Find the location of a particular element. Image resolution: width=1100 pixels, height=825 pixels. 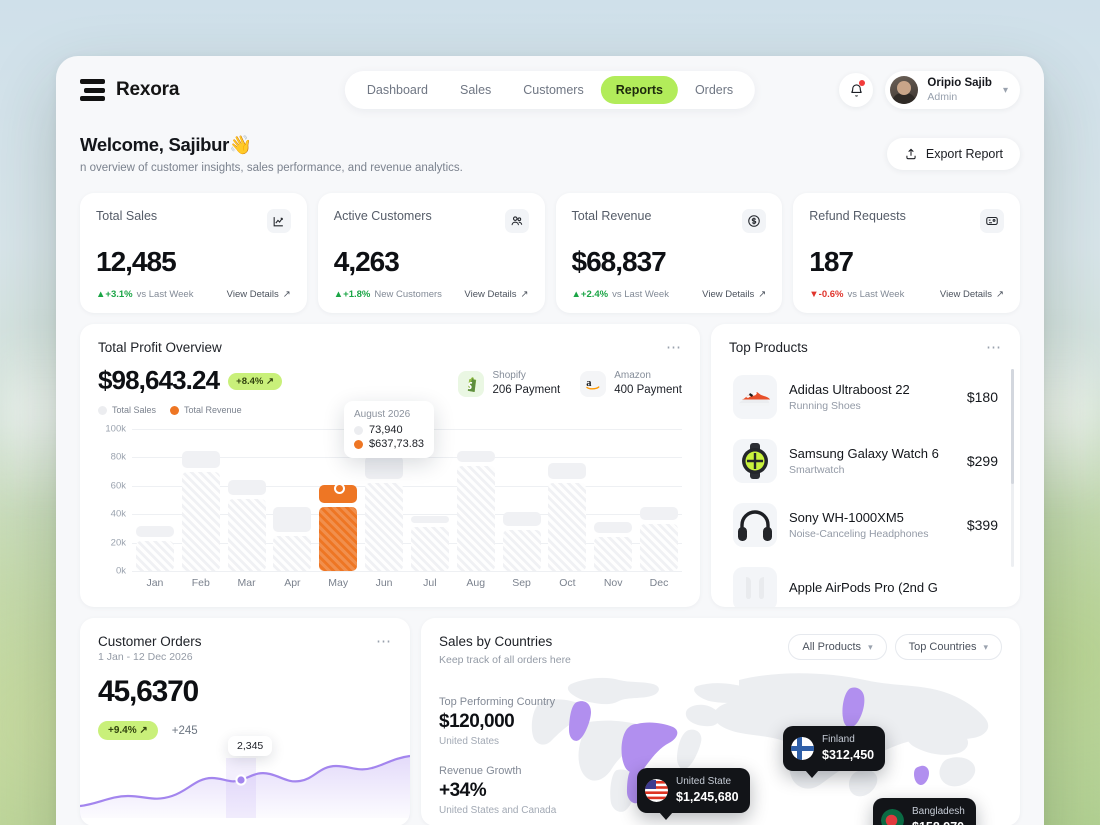

brand-name: Rexora is located at coordinates (148, 89).